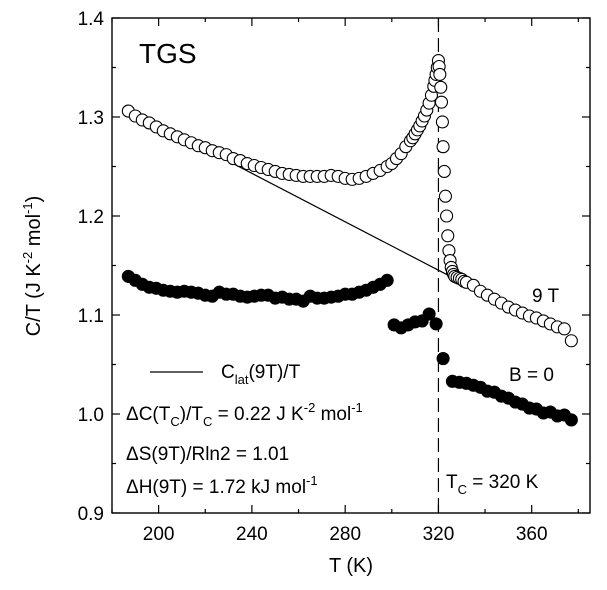 The width and height of the screenshot is (607, 590). Describe the element at coordinates (91, 415) in the screenshot. I see `y-tick-label: 1.0` at that location.